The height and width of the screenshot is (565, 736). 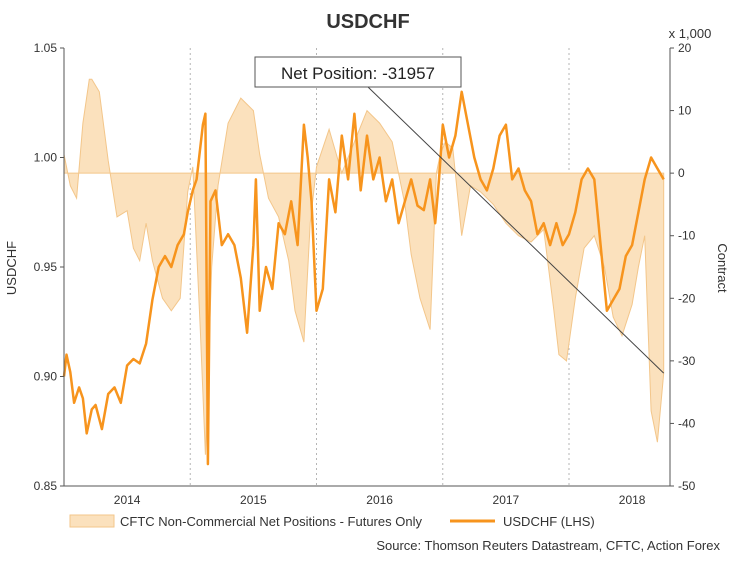 I want to click on right-tick-label: -30, so click(x=687, y=361).